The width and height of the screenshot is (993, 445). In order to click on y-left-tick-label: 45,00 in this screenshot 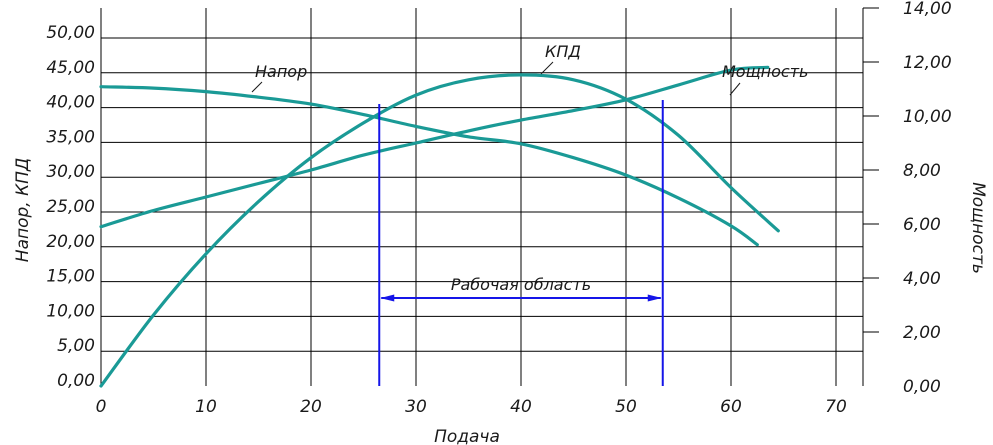, I will do `click(70, 68)`.